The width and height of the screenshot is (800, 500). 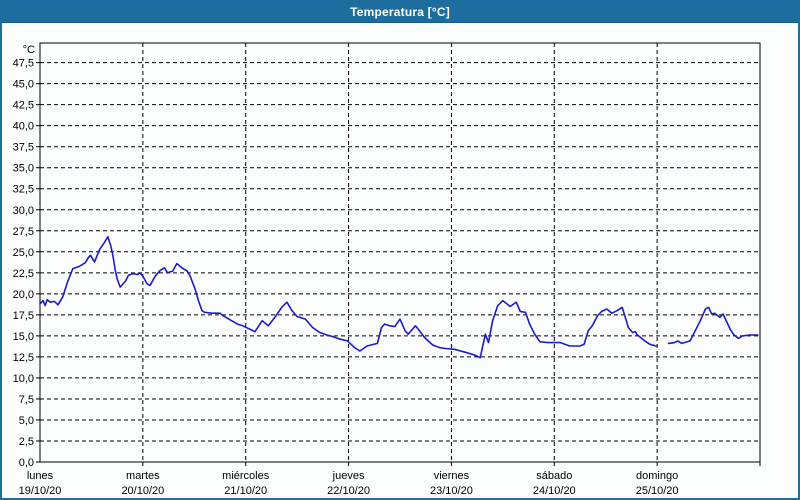 I want to click on svg-text: 20,0, so click(x=23, y=295).